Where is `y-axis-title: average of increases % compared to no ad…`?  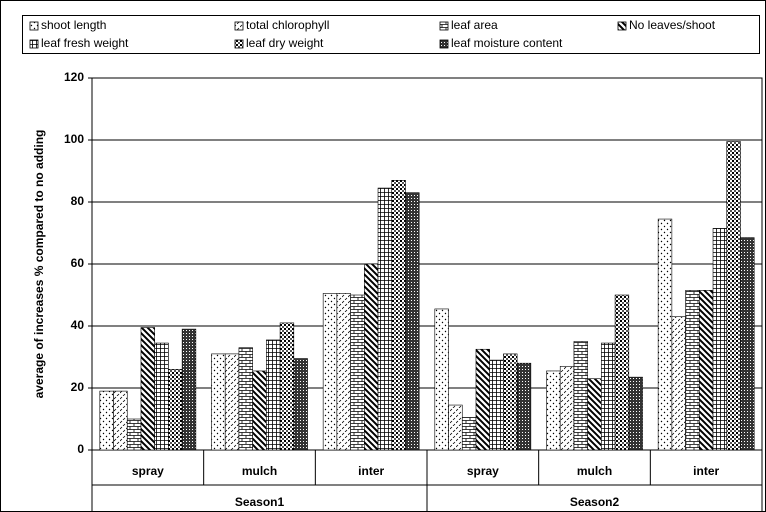
y-axis-title: average of increases % compared to no ad… is located at coordinates (39, 264).